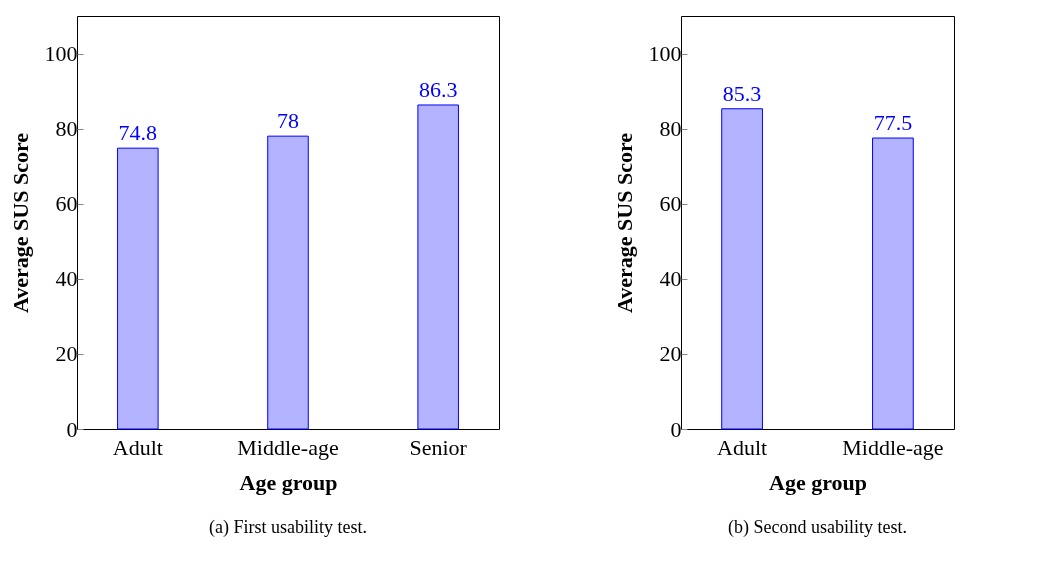  What do you see at coordinates (438, 89) in the screenshot?
I see `data-label: 86.3` at bounding box center [438, 89].